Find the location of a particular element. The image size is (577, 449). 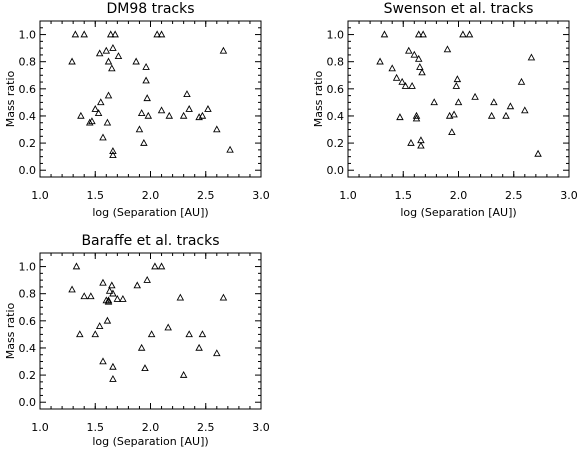

panel-title: Swenson et al. tracks is located at coordinates (459, 9).